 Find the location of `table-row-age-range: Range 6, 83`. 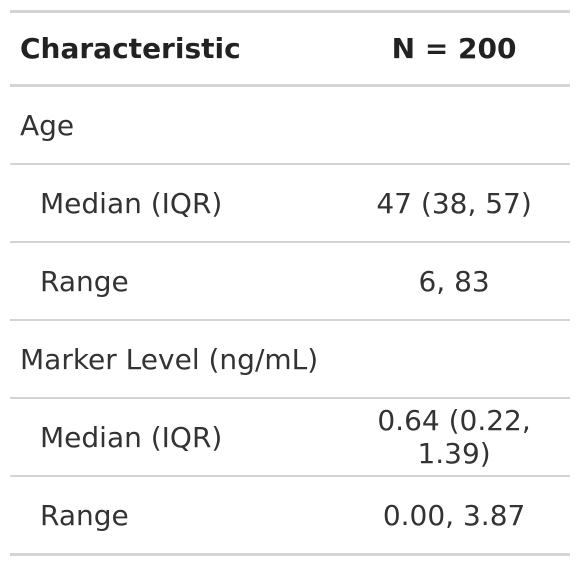

table-row-age-range: Range 6, 83 is located at coordinates (290, 281).